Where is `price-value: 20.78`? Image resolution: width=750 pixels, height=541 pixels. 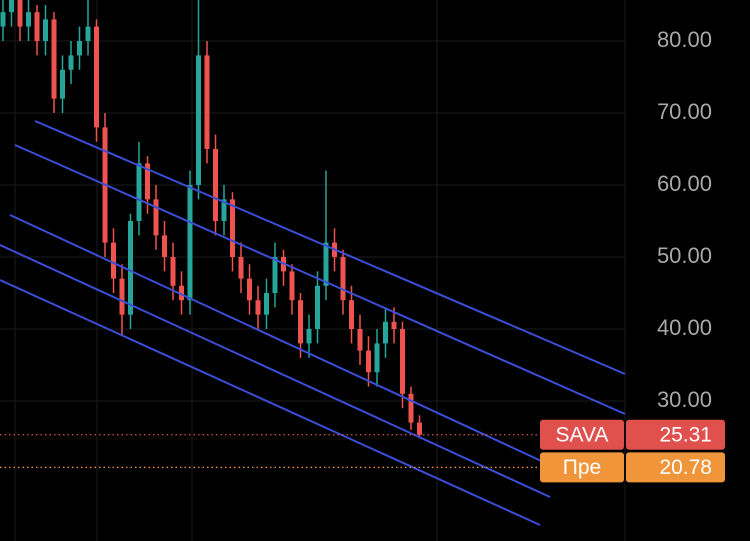 price-value: 20.78 is located at coordinates (685, 467).